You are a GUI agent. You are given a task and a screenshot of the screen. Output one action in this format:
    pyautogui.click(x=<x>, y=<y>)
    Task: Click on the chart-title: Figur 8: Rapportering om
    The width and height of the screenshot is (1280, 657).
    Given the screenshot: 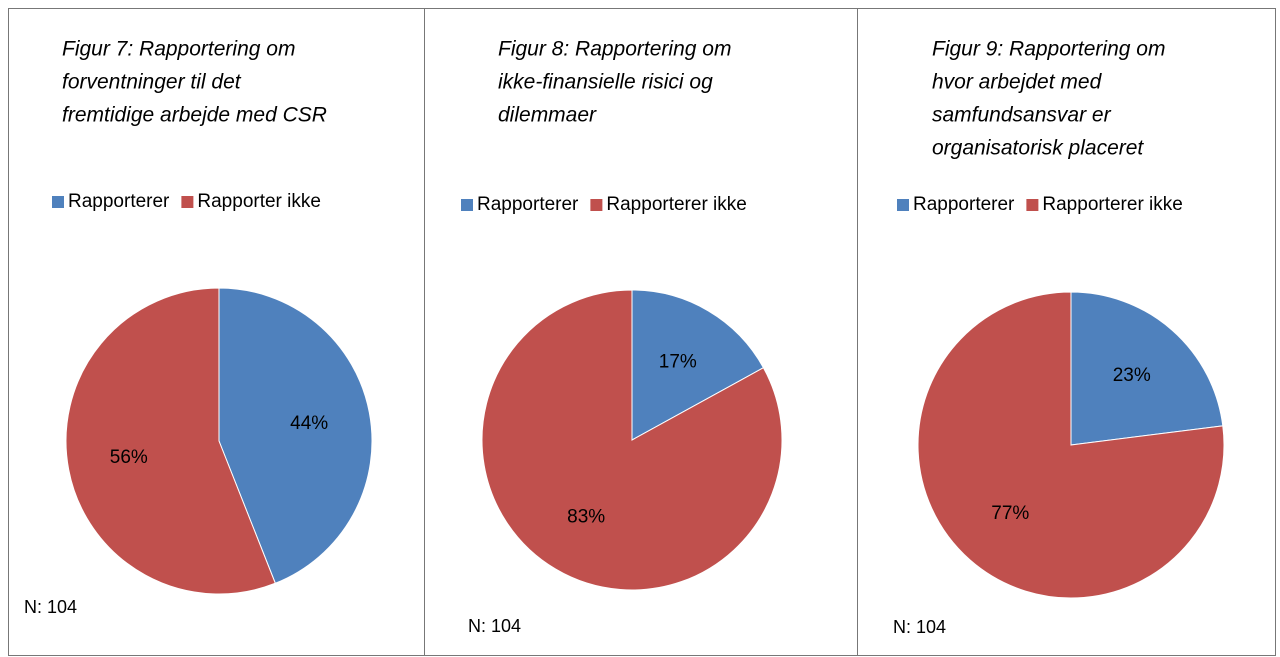 What is the action you would take?
    pyautogui.click(x=614, y=49)
    